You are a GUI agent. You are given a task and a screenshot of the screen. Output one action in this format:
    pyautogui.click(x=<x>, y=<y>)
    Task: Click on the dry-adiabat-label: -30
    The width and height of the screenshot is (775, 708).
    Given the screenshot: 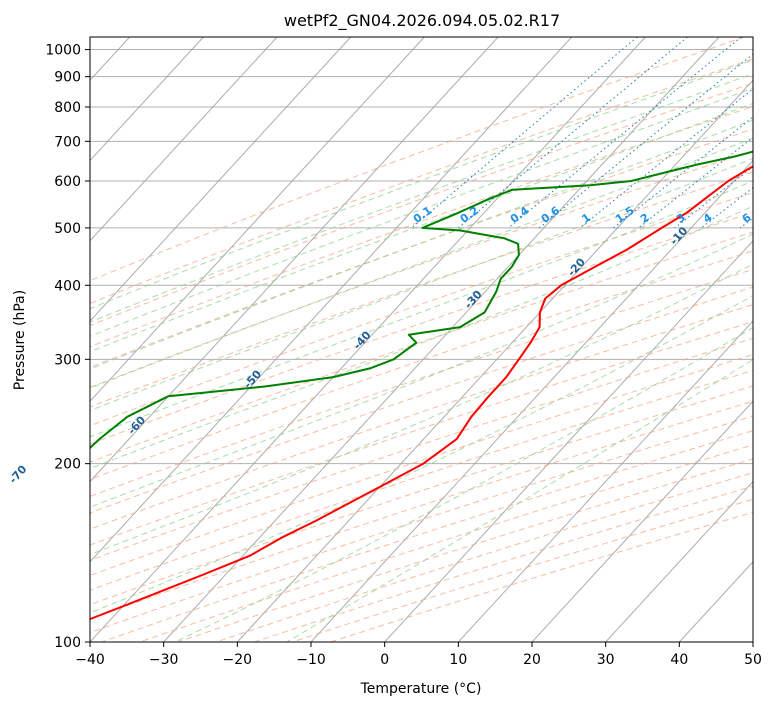 What is the action you would take?
    pyautogui.click(x=473, y=300)
    